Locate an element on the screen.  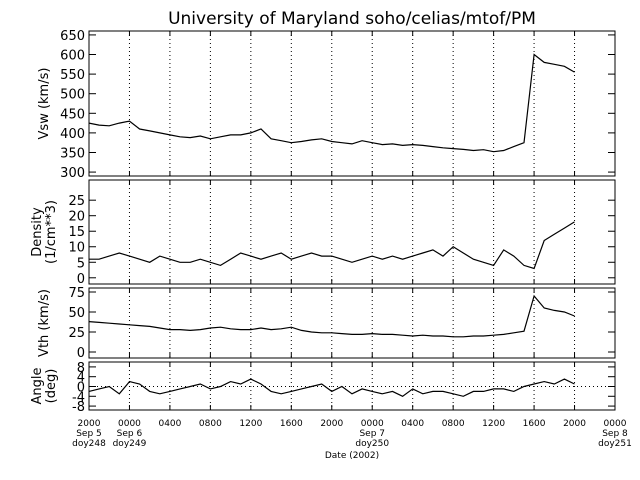
y-axis-label: Density is located at coordinates (37, 232).